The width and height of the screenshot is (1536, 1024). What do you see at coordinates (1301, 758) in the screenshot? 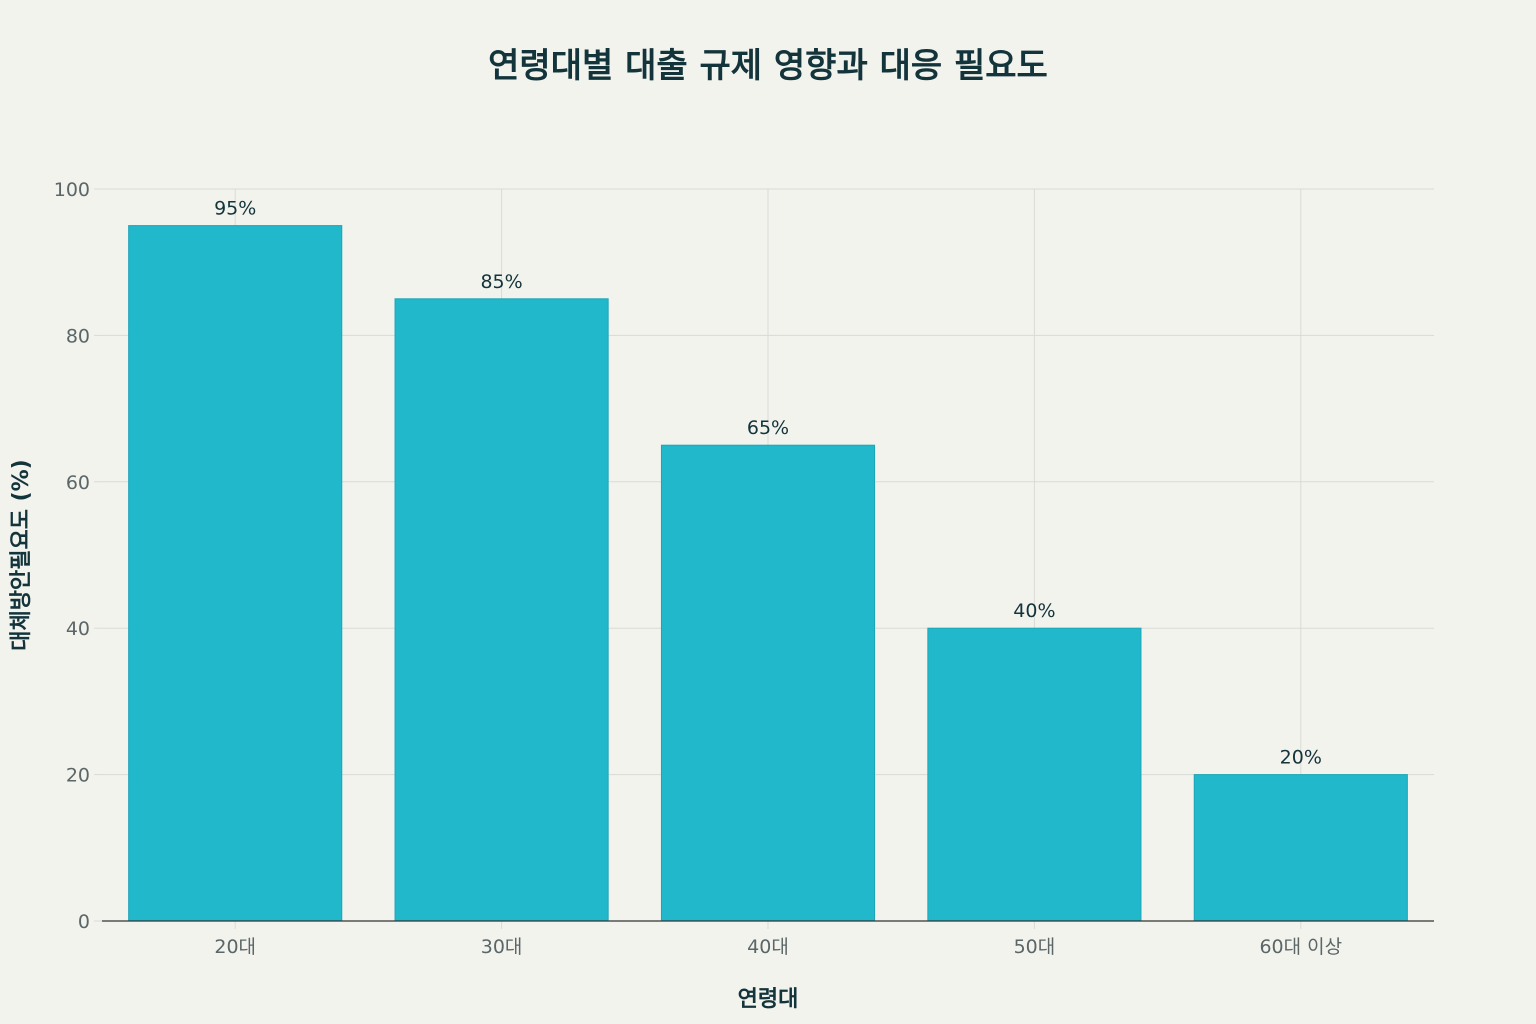
I see `data-label: 20%` at bounding box center [1301, 758].